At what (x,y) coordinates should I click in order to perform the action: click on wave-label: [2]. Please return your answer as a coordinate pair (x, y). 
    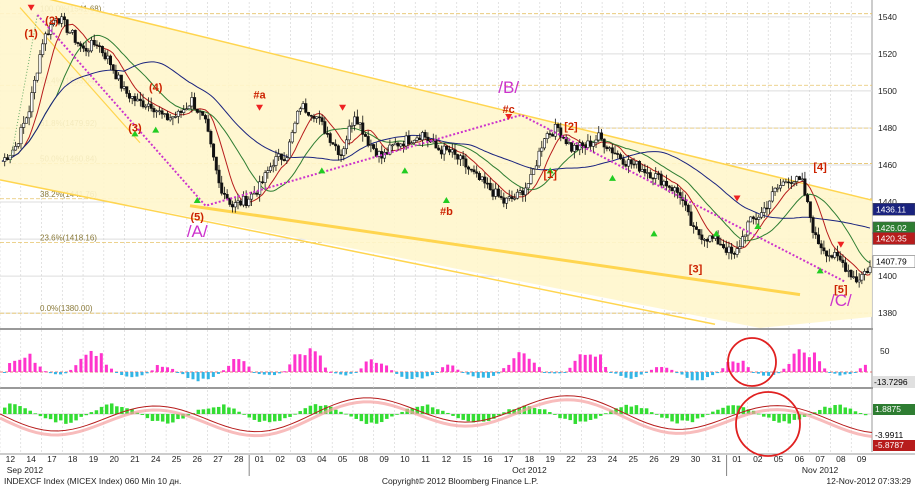
    Looking at the image, I should click on (571, 127).